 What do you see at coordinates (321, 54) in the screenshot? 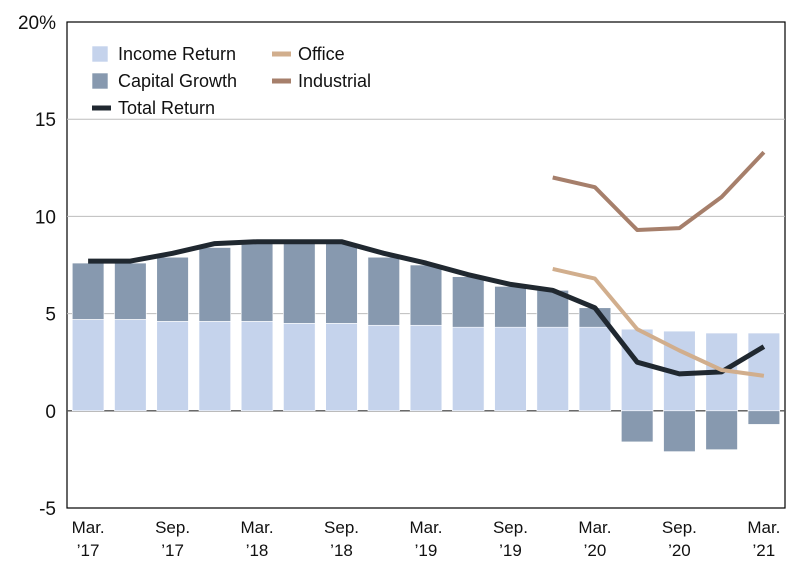
I see `legend-label-office: Office` at bounding box center [321, 54].